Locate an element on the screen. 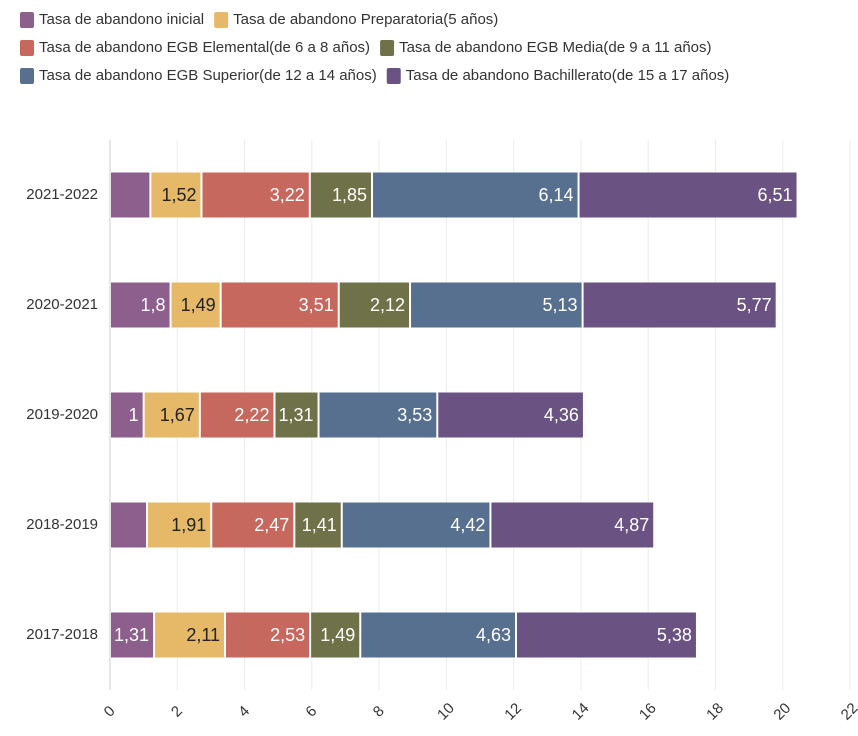 The height and width of the screenshot is (736, 858). x-tick-label: 4 is located at coordinates (244, 712).